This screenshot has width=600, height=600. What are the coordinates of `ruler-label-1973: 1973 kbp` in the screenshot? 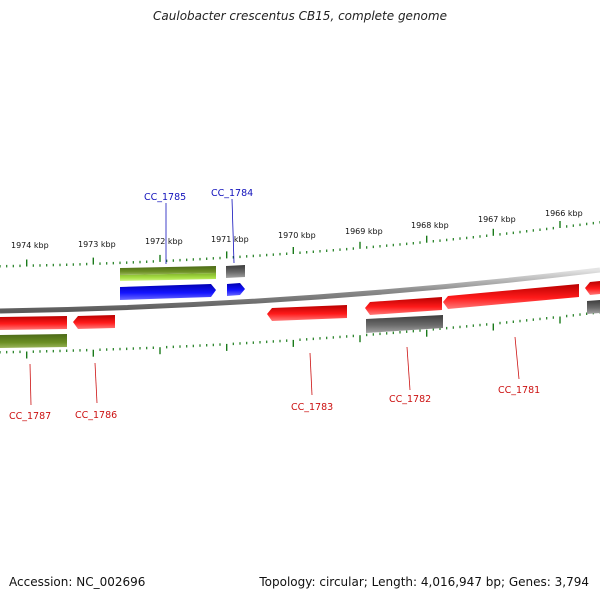 It's located at (97, 244).